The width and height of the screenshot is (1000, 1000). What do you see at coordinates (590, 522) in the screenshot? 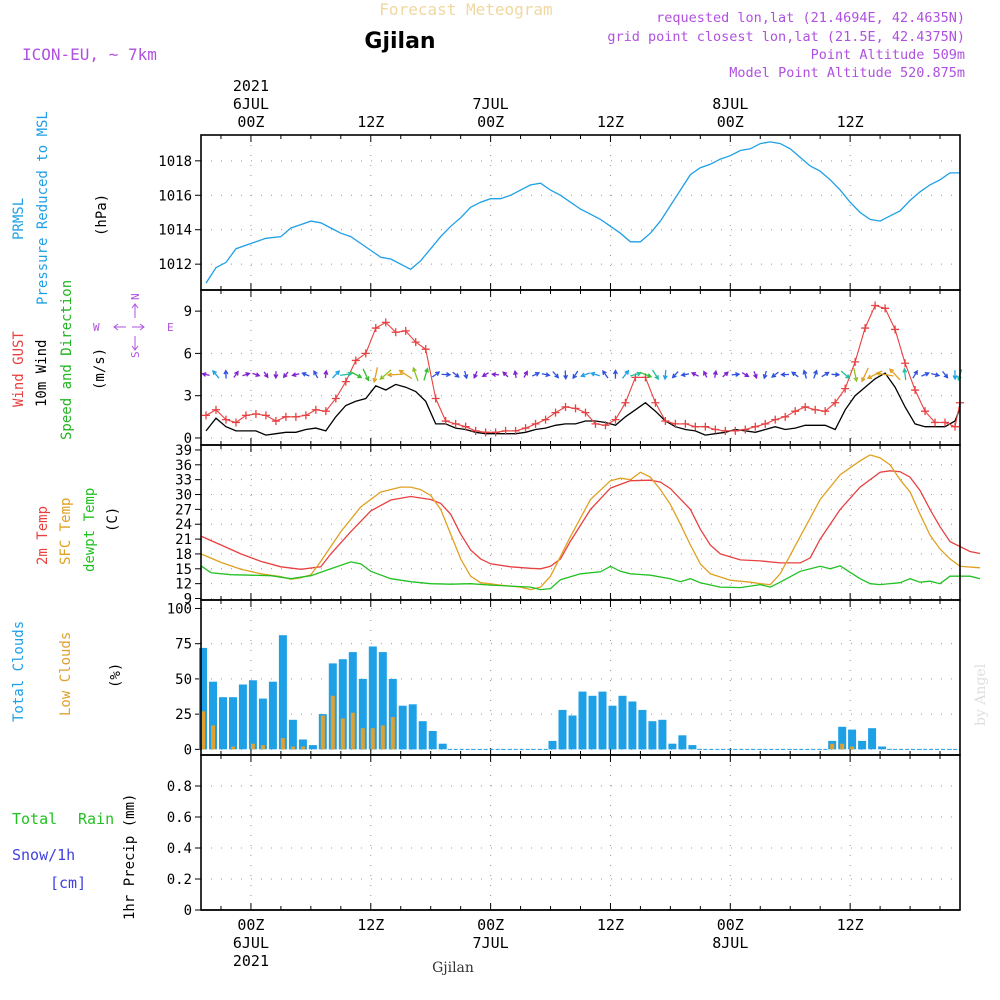
I see `sfc-temp-line` at bounding box center [590, 522].